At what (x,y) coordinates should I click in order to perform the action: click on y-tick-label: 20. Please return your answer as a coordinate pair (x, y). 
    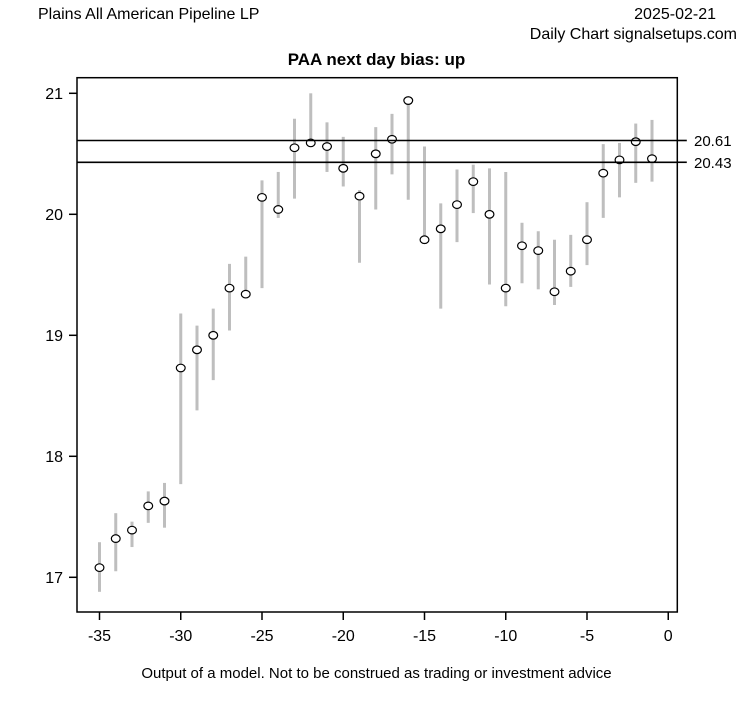
    Looking at the image, I should click on (54, 215).